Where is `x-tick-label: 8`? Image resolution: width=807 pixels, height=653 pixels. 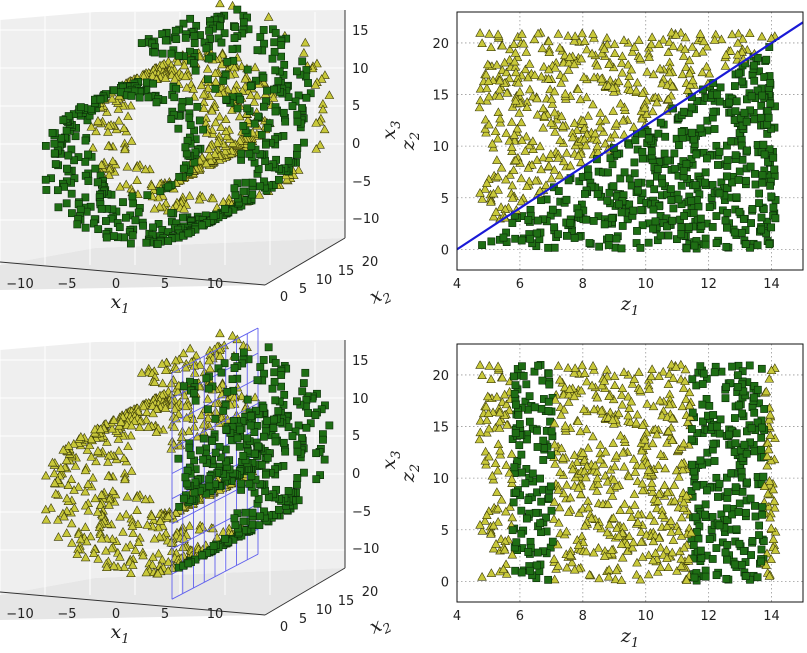 x-tick-label: 8 is located at coordinates (583, 284).